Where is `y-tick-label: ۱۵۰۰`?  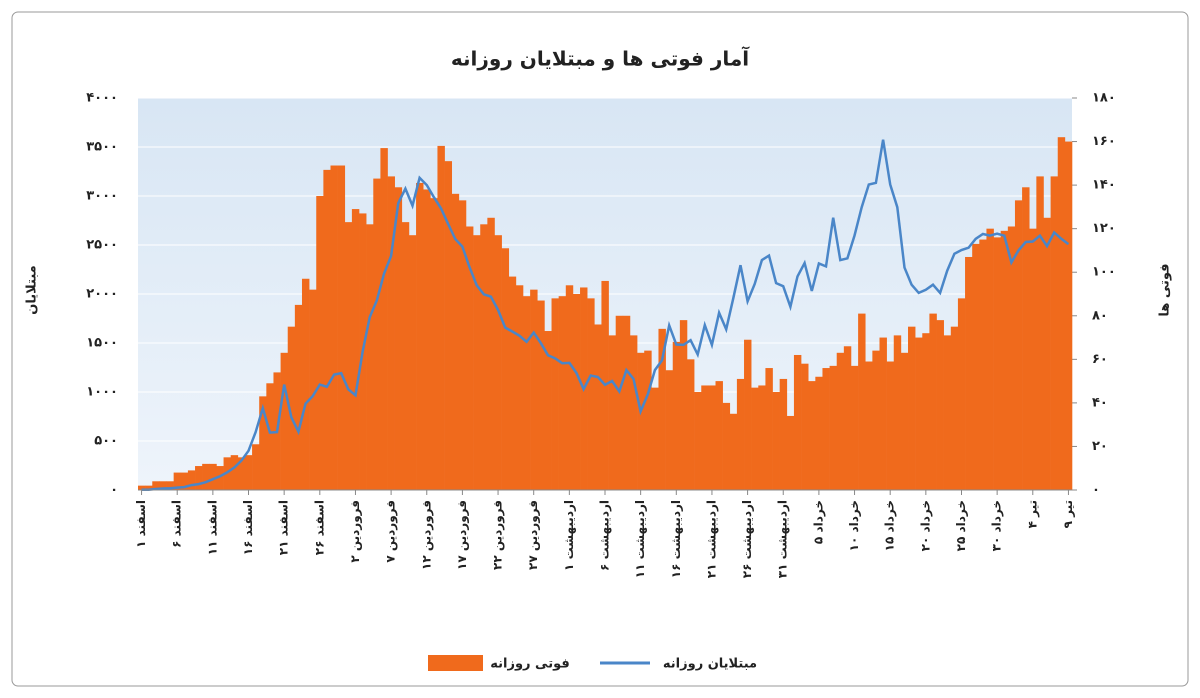 y-tick-label: ۱۵۰۰ is located at coordinates (102, 343).